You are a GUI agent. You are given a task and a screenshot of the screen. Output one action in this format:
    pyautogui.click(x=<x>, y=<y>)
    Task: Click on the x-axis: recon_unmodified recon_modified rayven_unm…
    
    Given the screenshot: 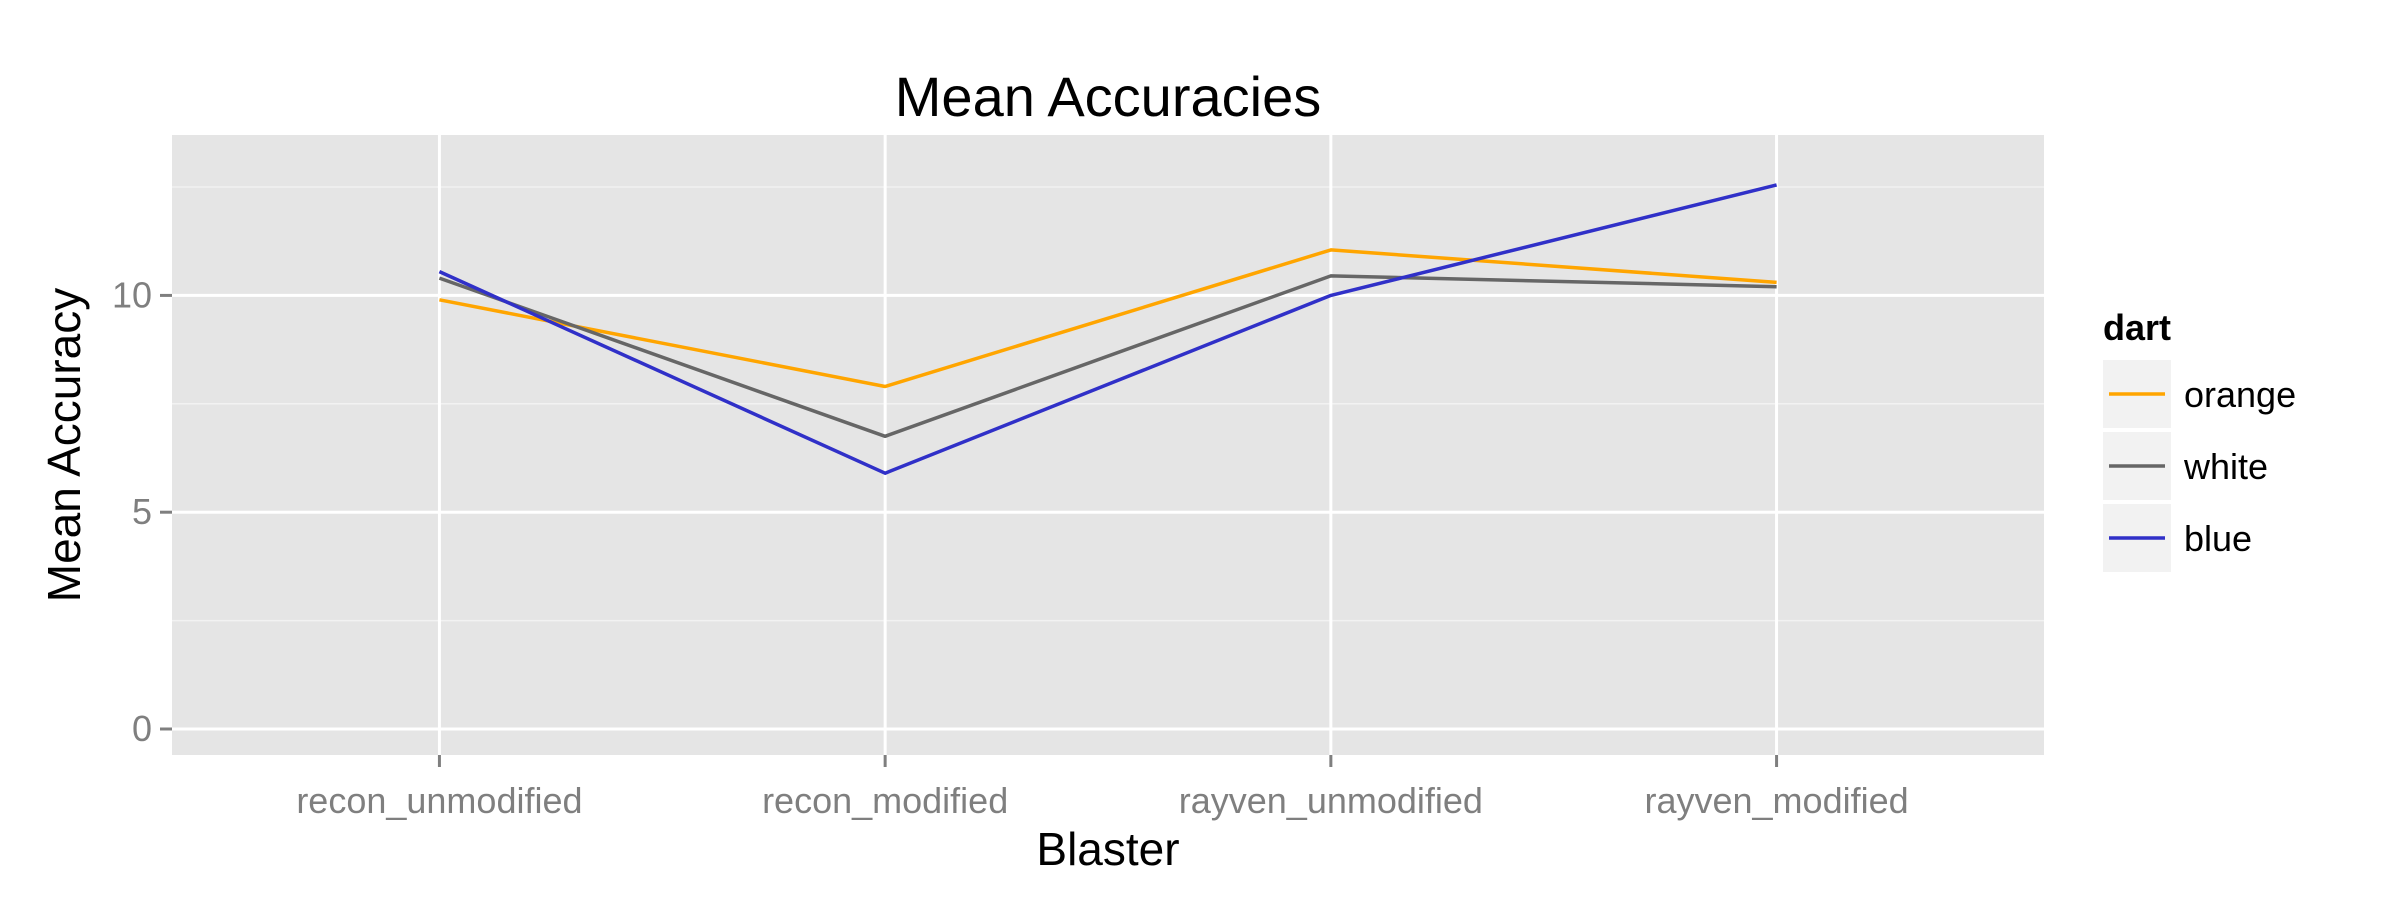 What is the action you would take?
    pyautogui.click(x=1102, y=788)
    